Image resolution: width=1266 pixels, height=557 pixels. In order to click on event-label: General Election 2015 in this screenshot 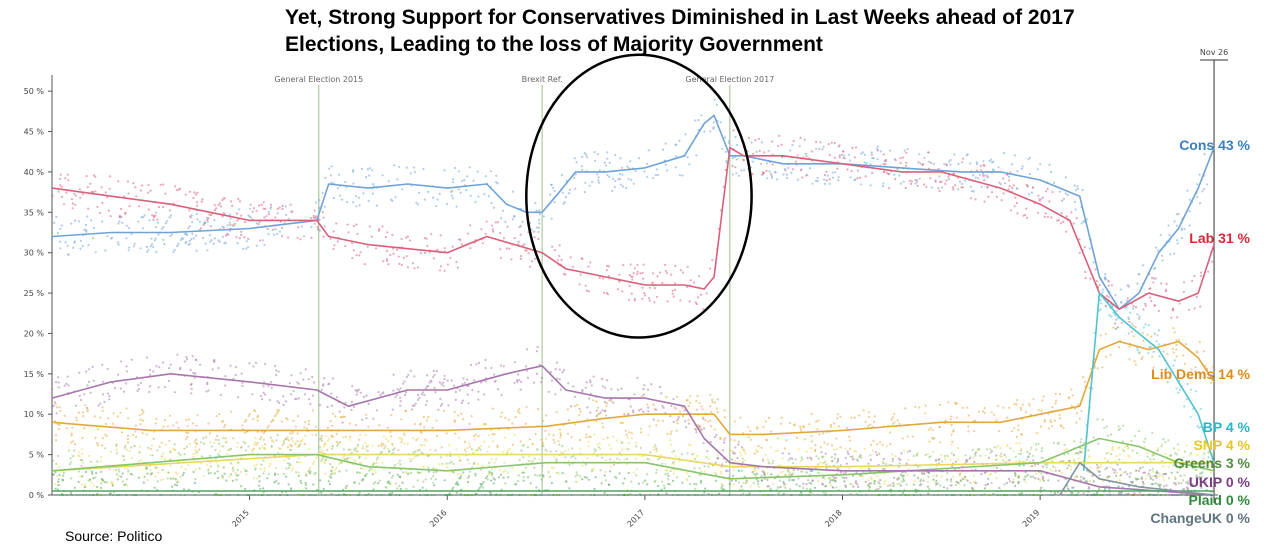, I will do `click(318, 79)`.